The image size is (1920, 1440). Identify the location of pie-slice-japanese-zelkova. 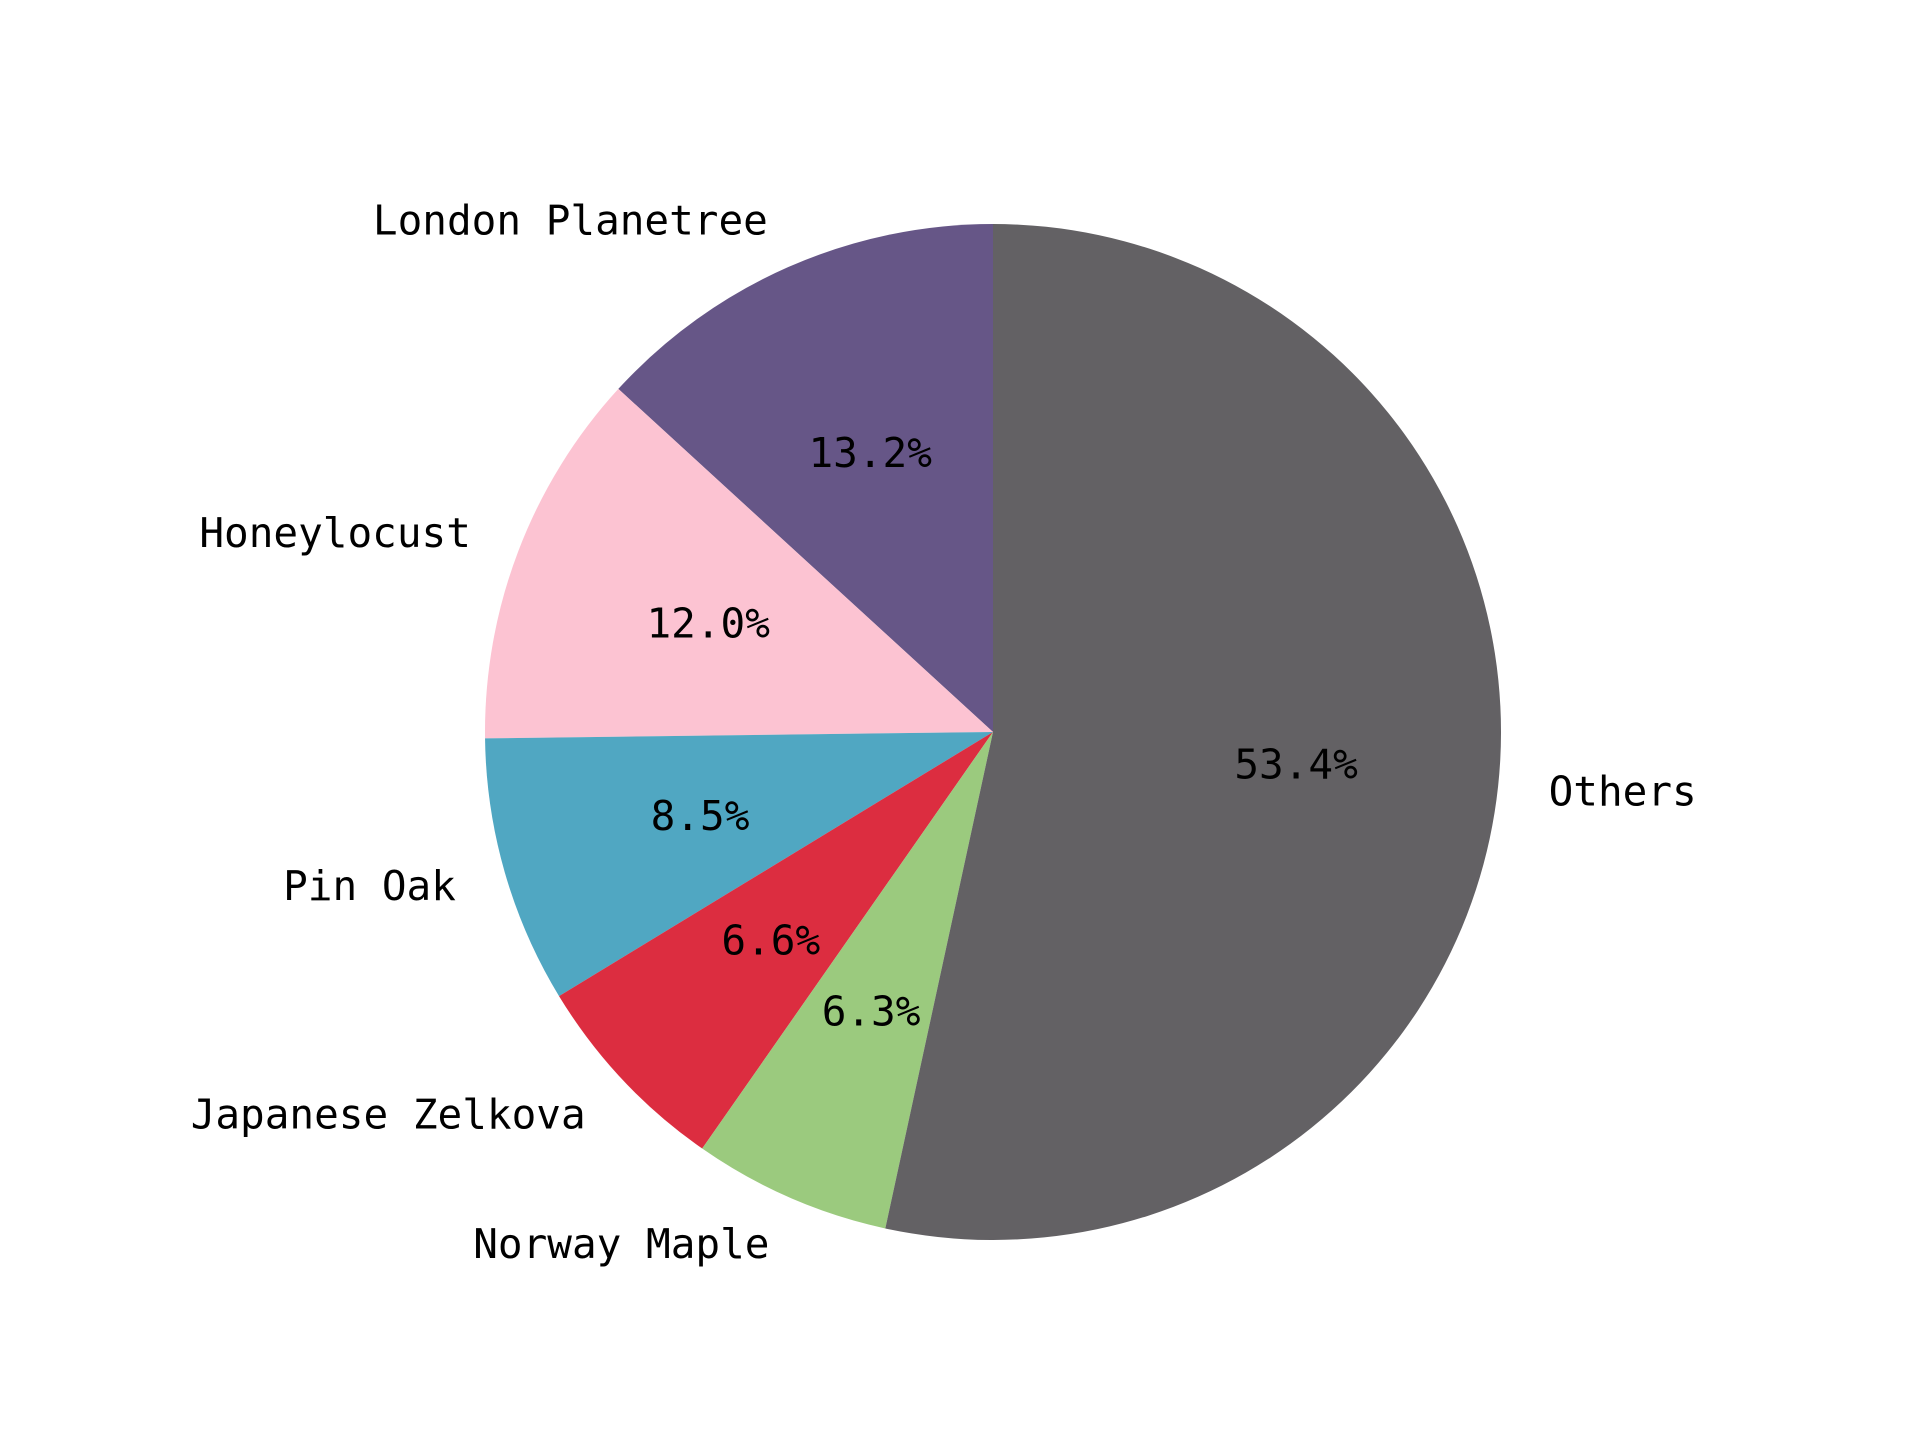
(776, 940).